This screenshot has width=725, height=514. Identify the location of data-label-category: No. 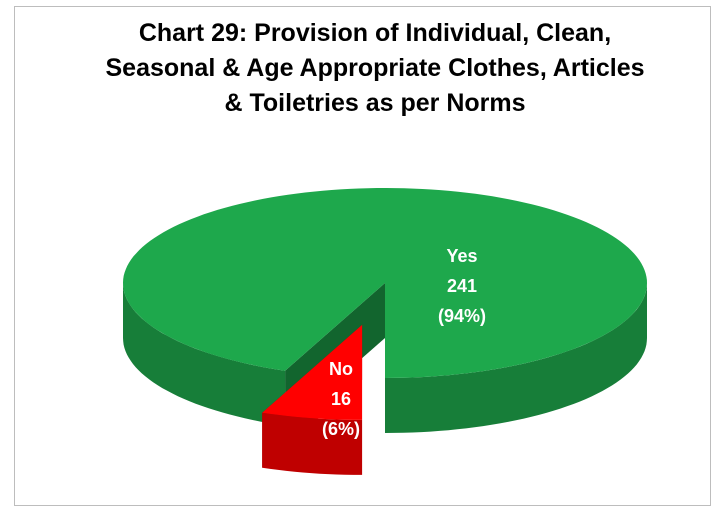
(341, 369).